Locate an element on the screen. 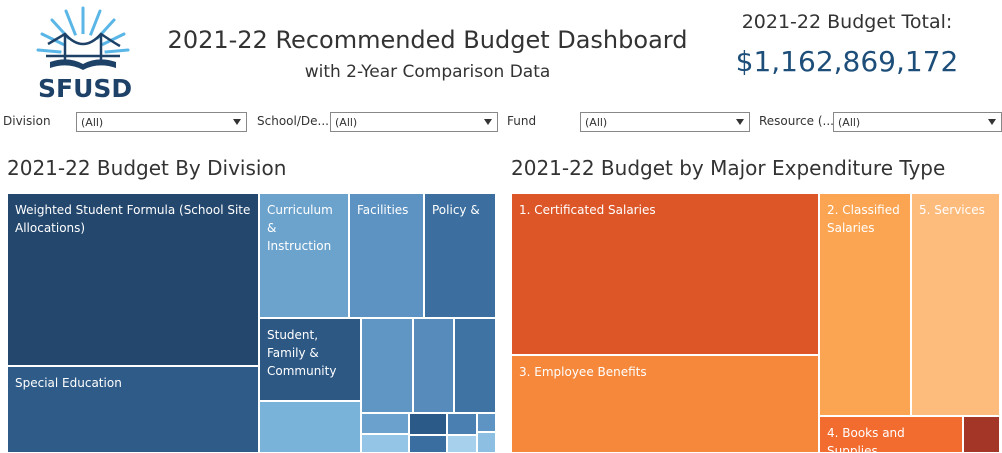 The width and height of the screenshot is (1002, 453). division-tile-curriculum: Curriculum & Instruction is located at coordinates (304, 255).